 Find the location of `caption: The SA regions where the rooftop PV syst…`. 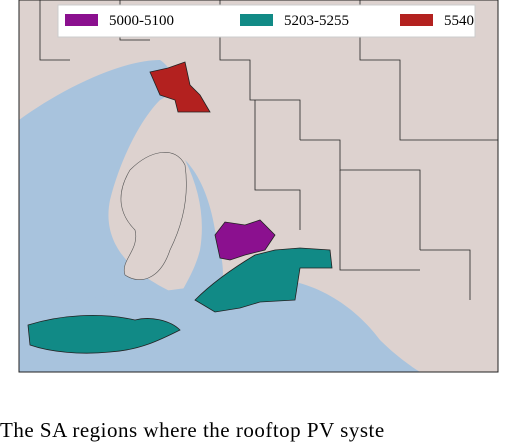

caption: The SA regions where the rooftop PV syst… is located at coordinates (192, 430).